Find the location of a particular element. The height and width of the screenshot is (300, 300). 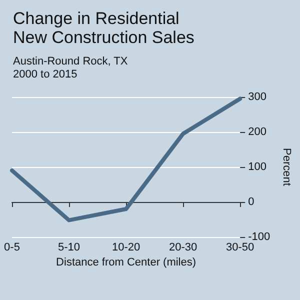

x-tick-label: 0-5 is located at coordinates (12, 248).